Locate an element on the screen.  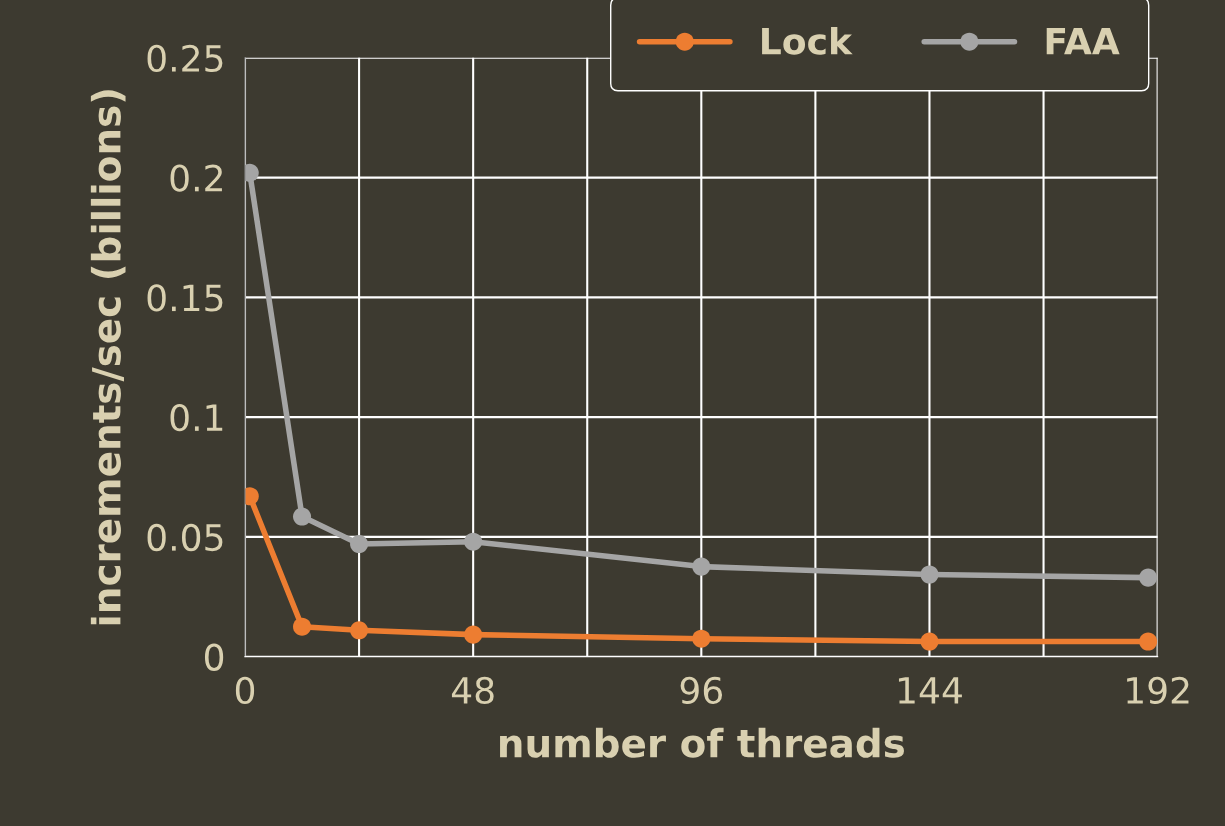
y-tick-label: 0.1 is located at coordinates (196, 418).